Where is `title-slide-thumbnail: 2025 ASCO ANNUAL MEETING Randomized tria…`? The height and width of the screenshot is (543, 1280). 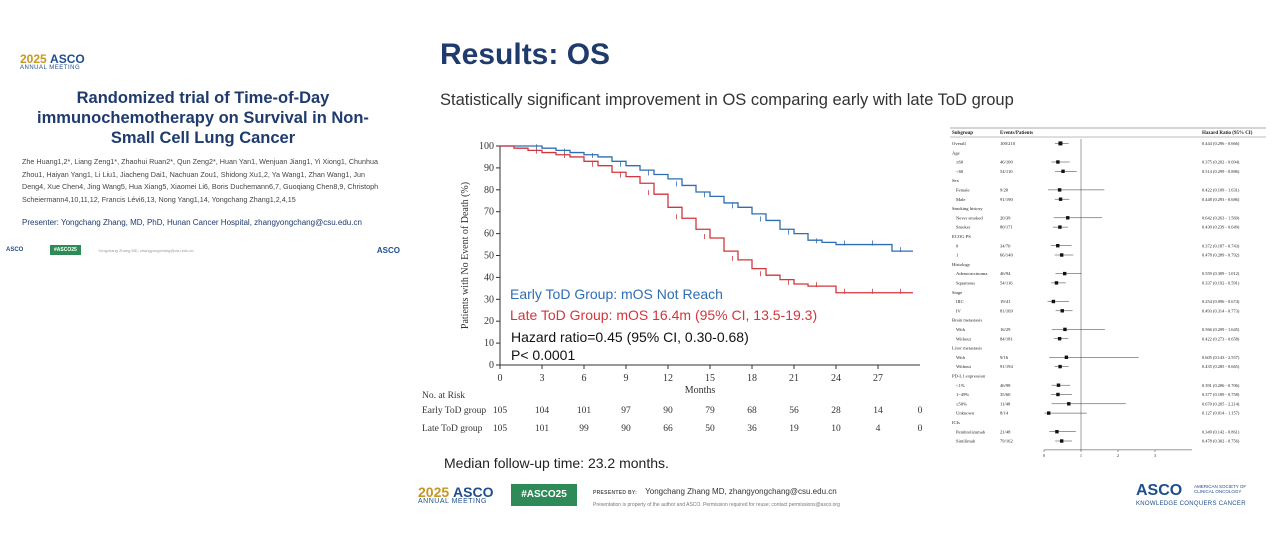 title-slide-thumbnail: 2025 ASCO ANNUAL MEETING Randomized tria… is located at coordinates (204, 149).